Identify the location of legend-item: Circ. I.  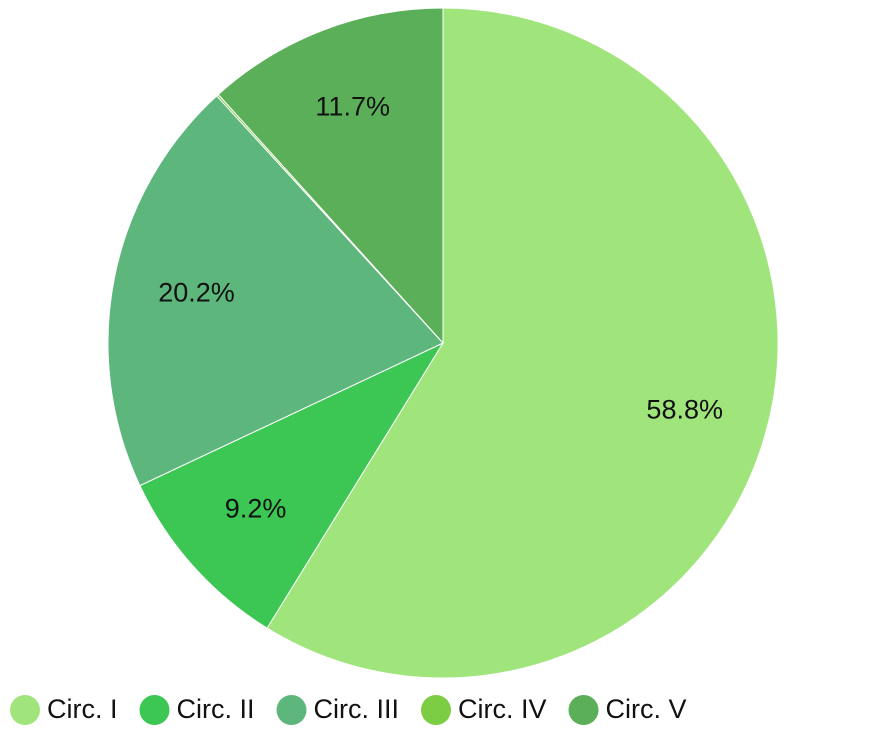
(64, 709).